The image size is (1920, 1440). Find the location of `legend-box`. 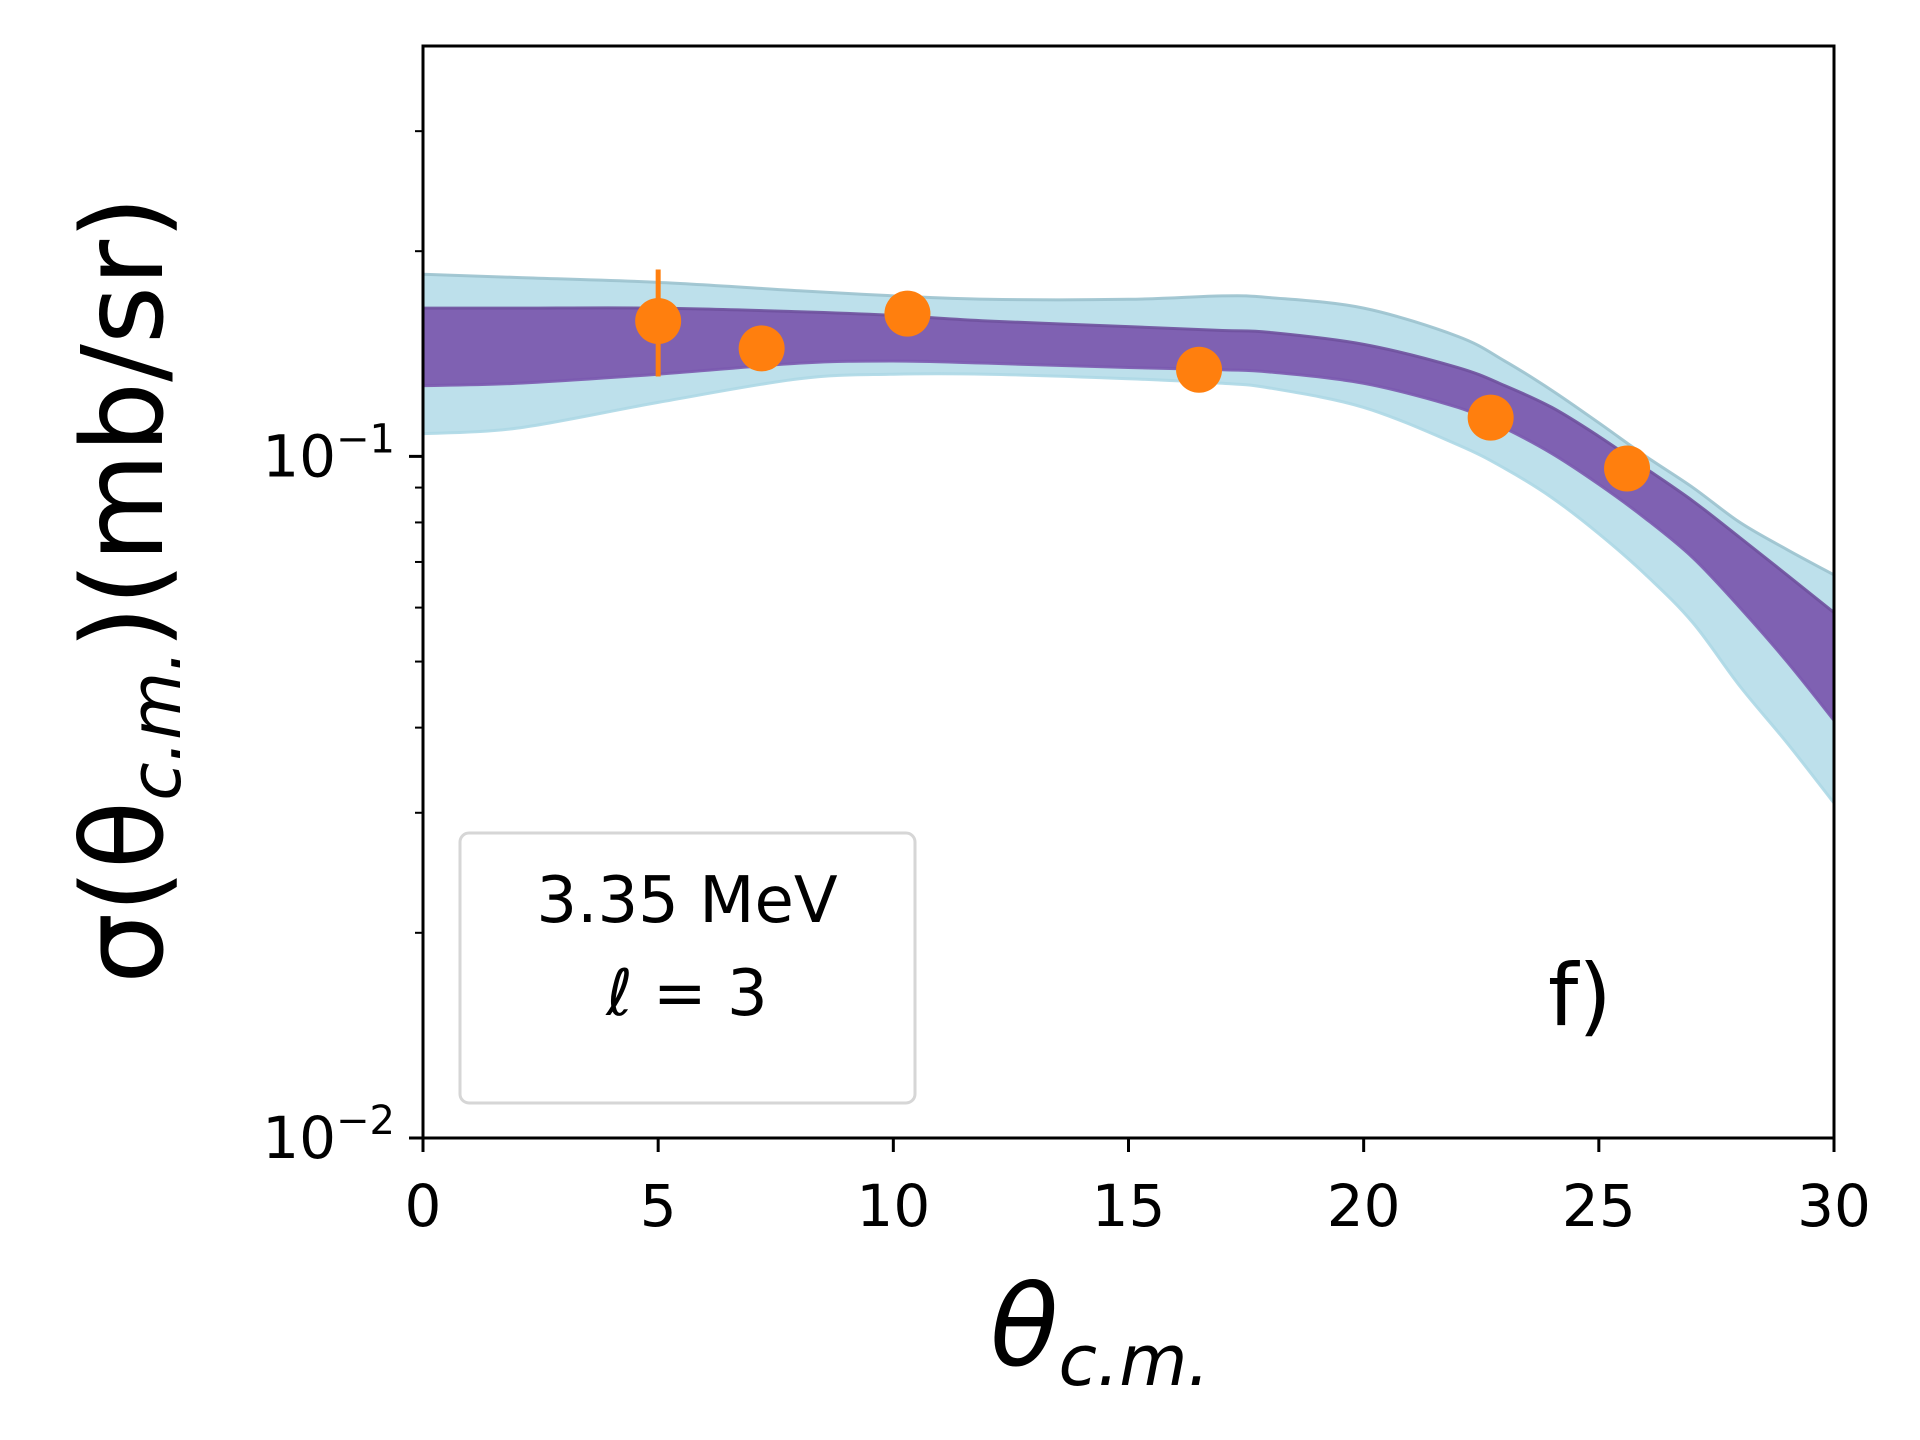

legend-box is located at coordinates (687, 968).